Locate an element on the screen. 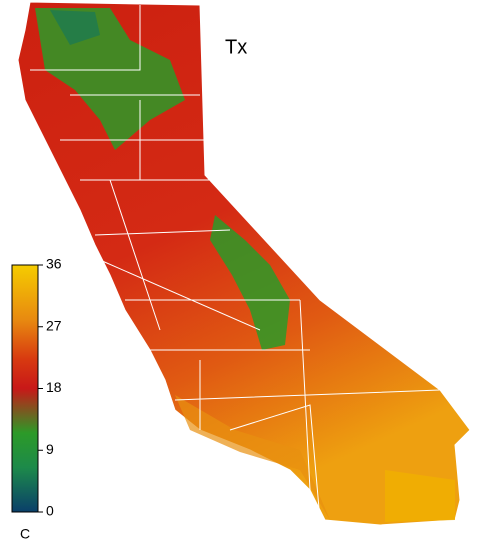 The image size is (502, 552). tick-label: 18 is located at coordinates (54, 387).